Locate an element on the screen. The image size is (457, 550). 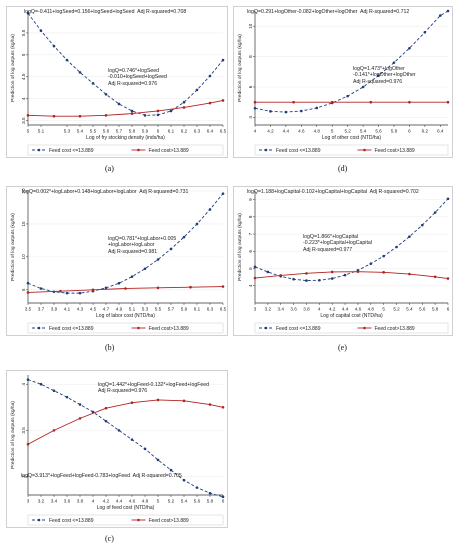
equation-line: Adj R-squared=0.977 is located at coordinates (328, 249).